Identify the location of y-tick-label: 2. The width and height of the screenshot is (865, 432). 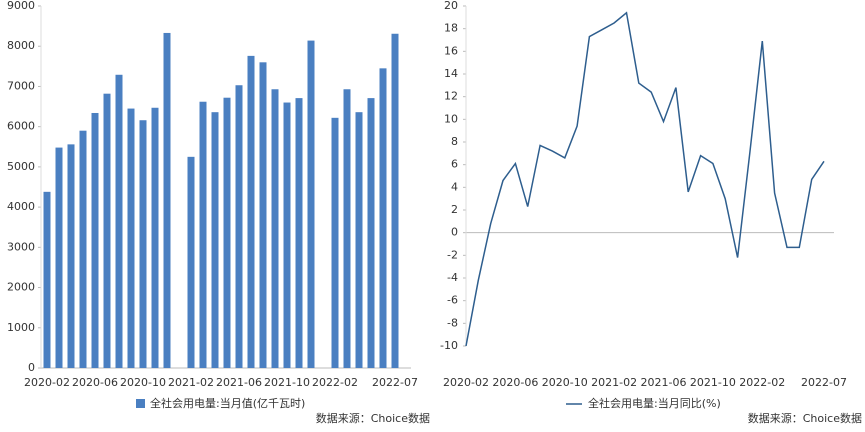
(454, 209).